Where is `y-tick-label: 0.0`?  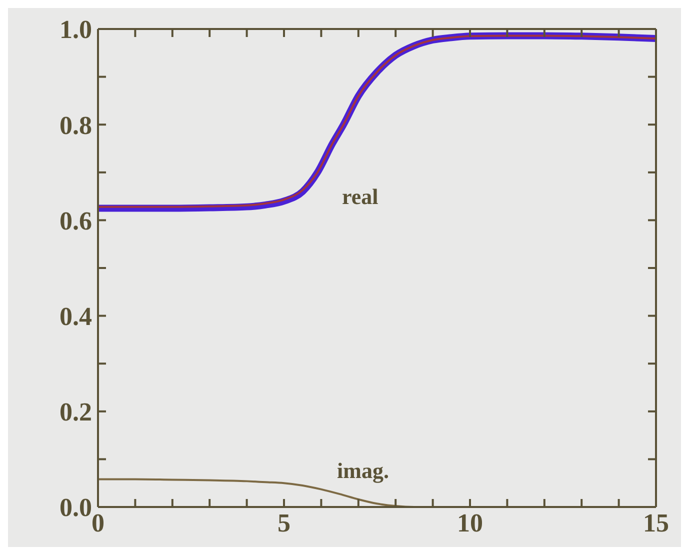
y-tick-label: 0.0 is located at coordinates (76, 507).